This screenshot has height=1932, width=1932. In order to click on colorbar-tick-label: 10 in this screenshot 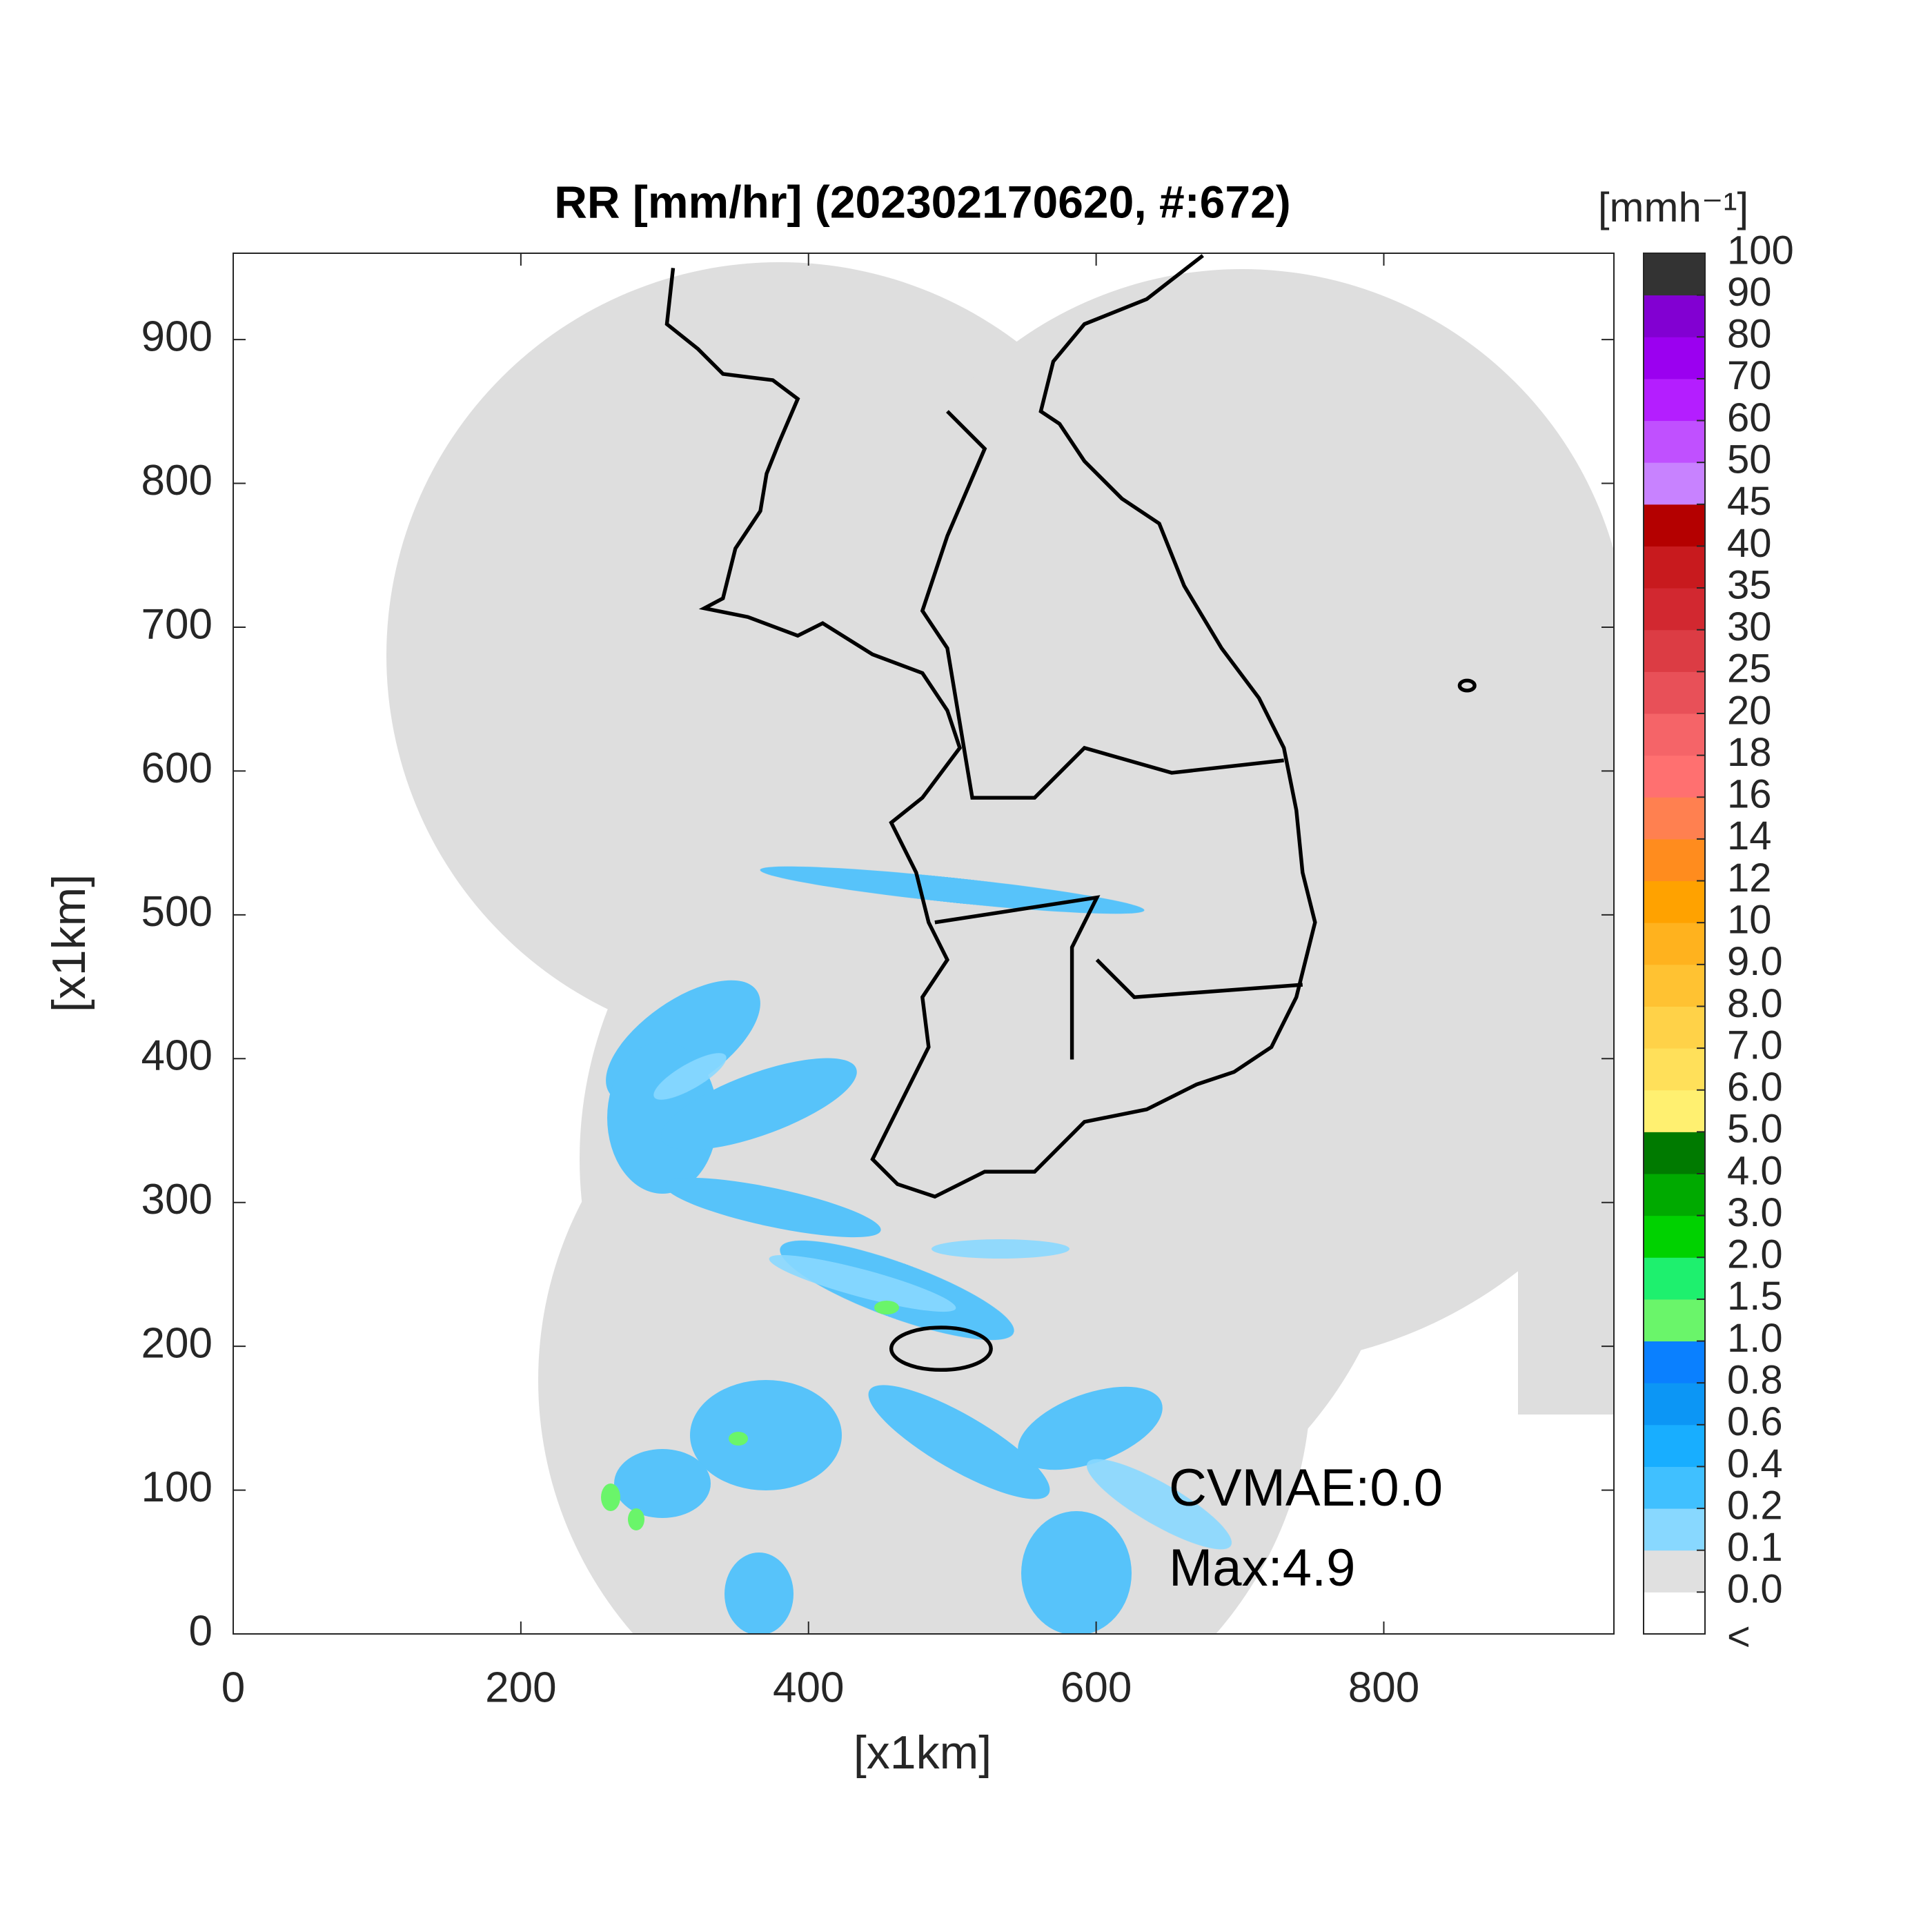, I will do `click(1749, 920)`.